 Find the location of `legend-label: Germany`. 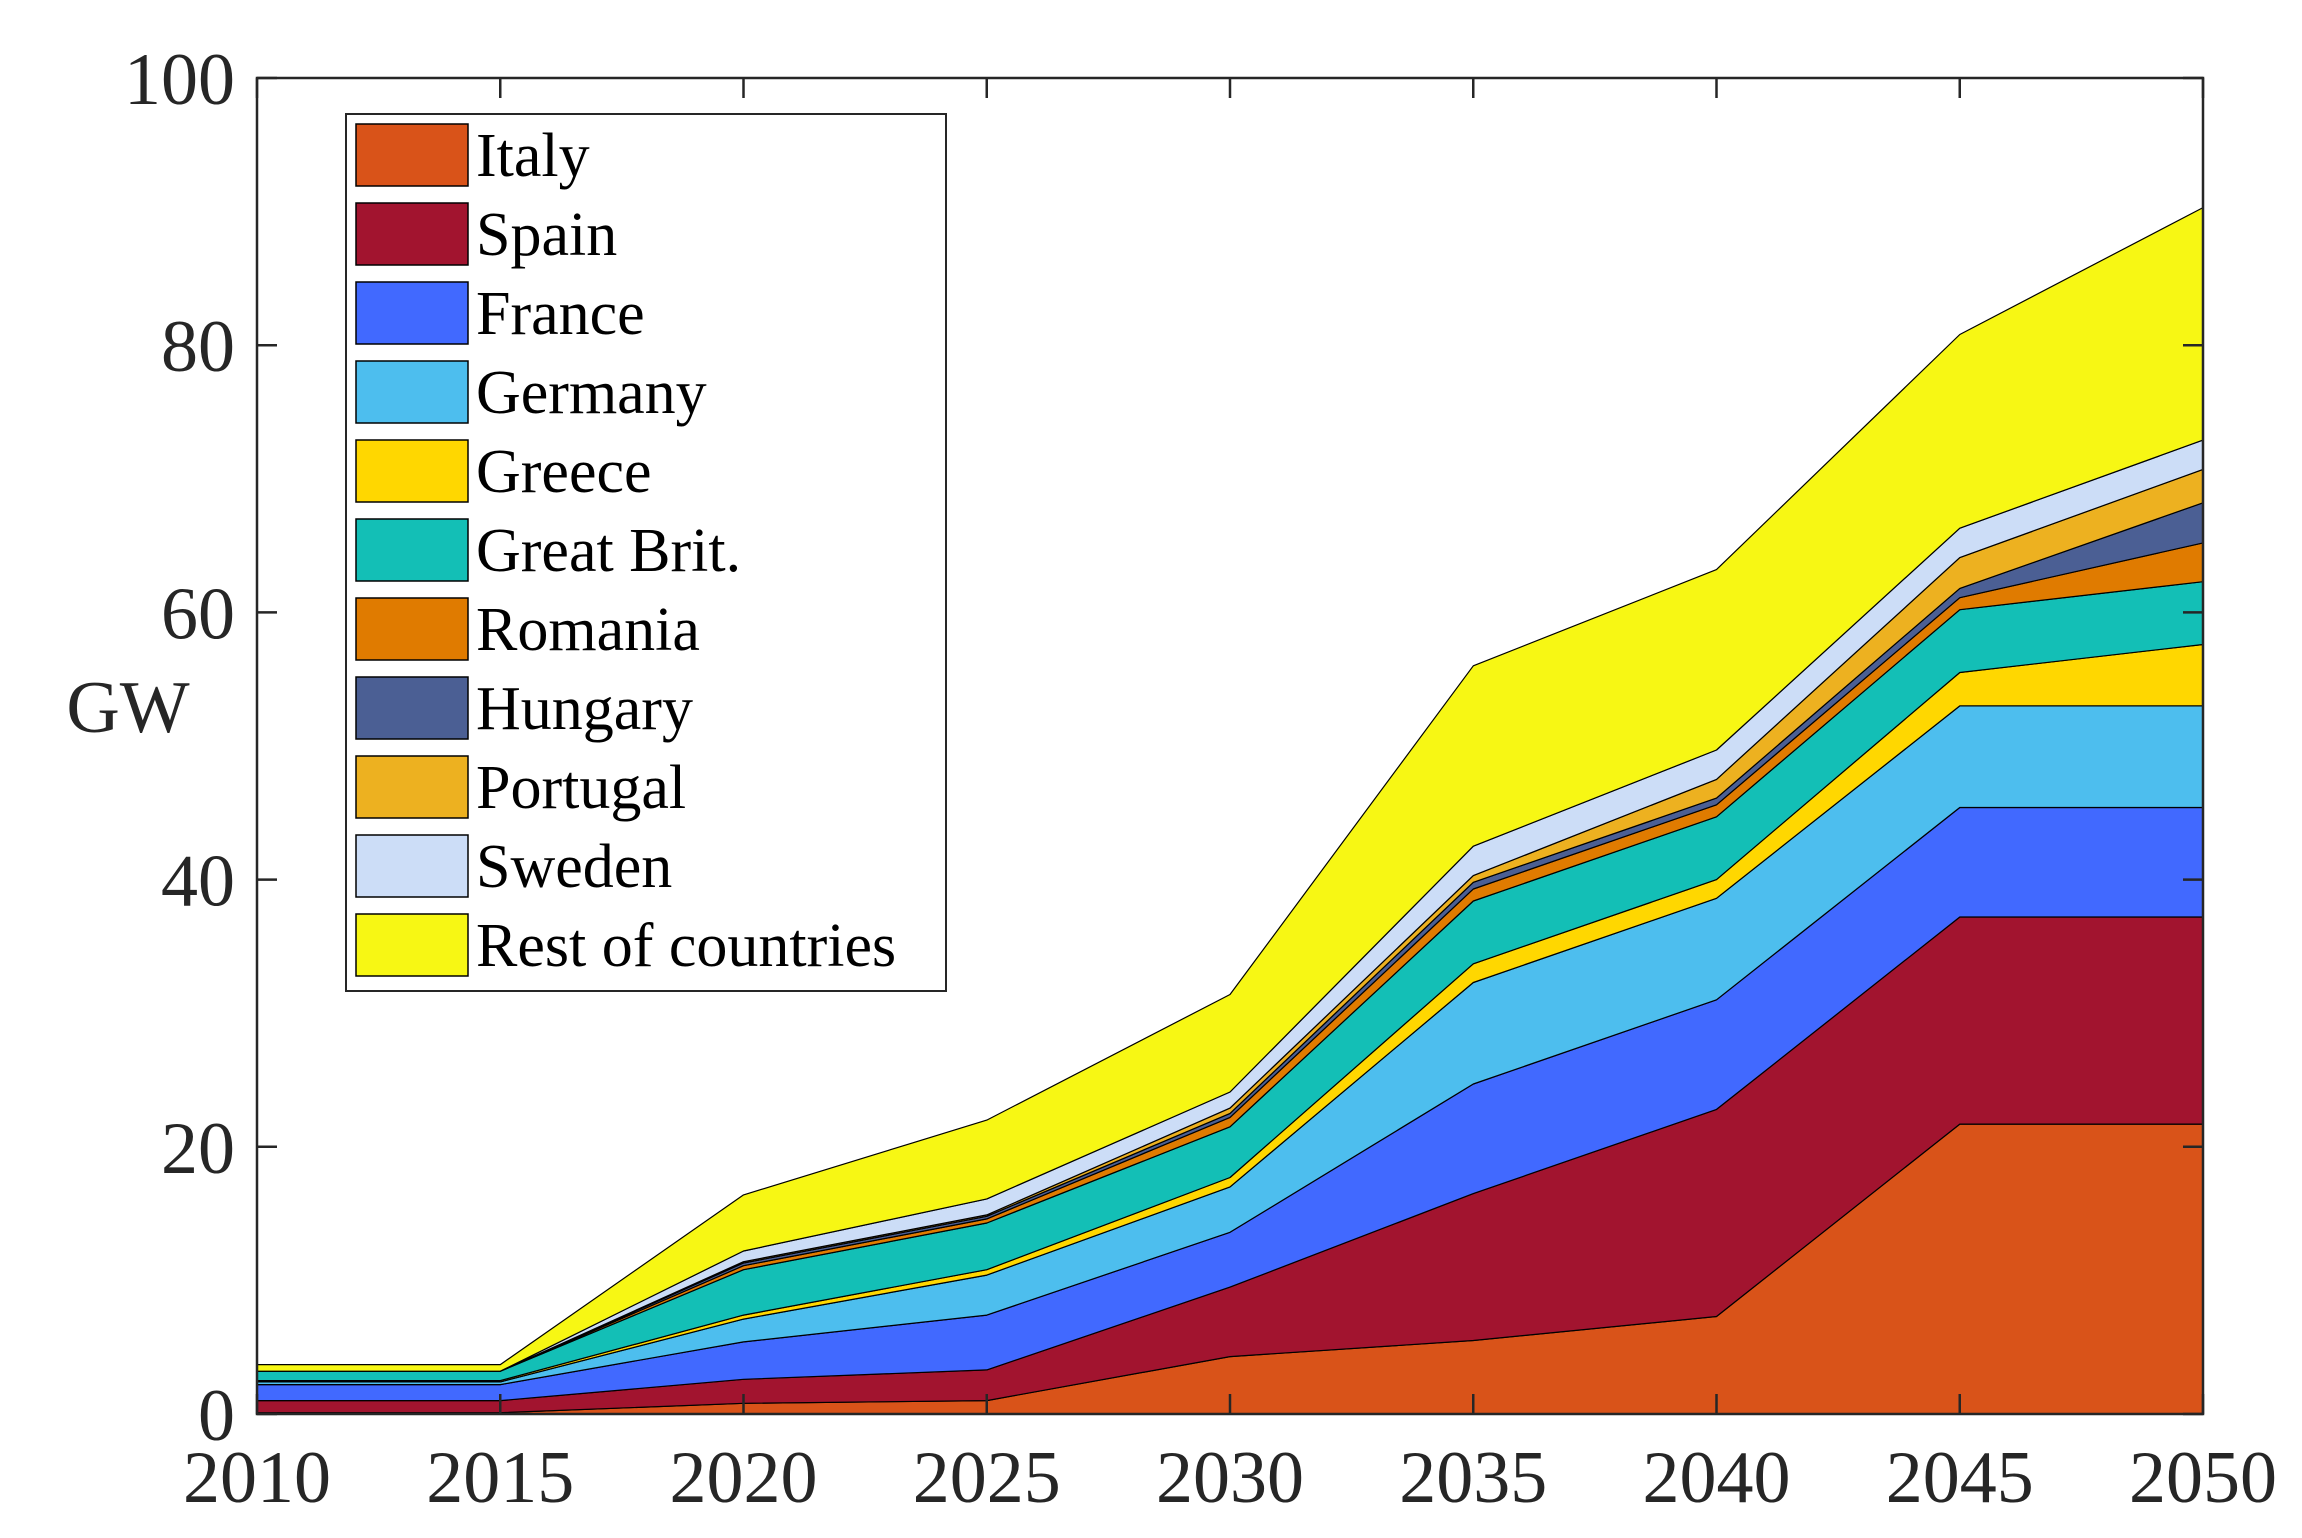

legend-label: Germany is located at coordinates (591, 393).